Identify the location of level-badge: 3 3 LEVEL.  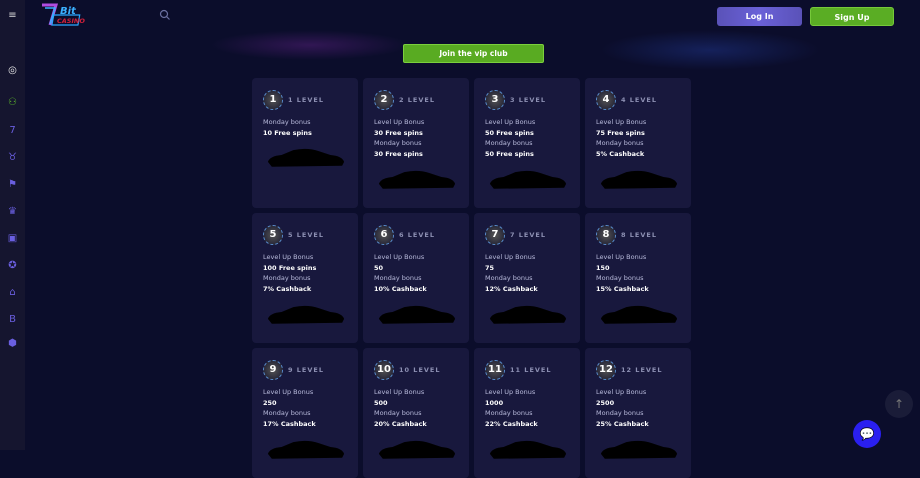
(527, 100).